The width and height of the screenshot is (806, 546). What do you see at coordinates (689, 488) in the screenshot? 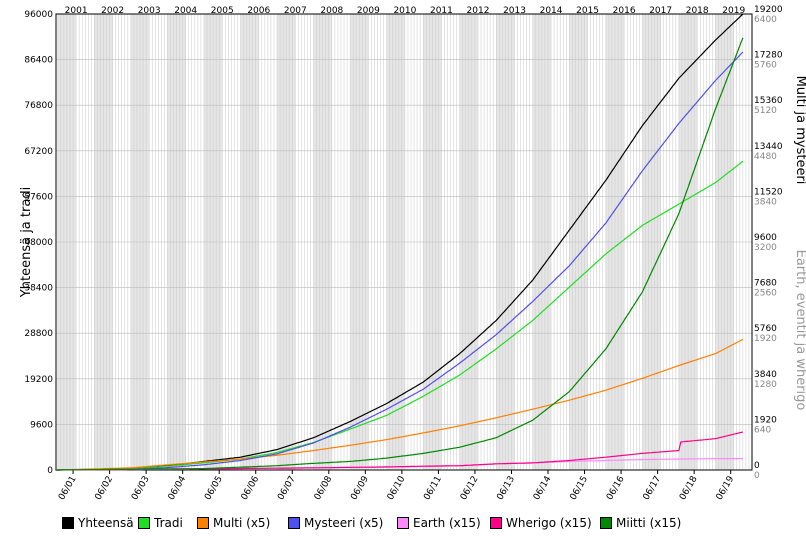
I see `x-tick-label: 06/18` at bounding box center [689, 488].